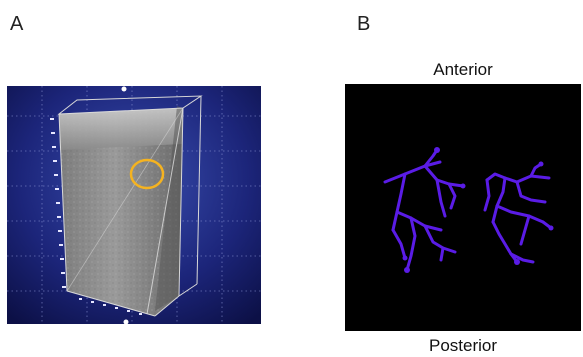 This screenshot has width=583, height=357. I want to click on posterior-caption: Posterior, so click(463, 345).